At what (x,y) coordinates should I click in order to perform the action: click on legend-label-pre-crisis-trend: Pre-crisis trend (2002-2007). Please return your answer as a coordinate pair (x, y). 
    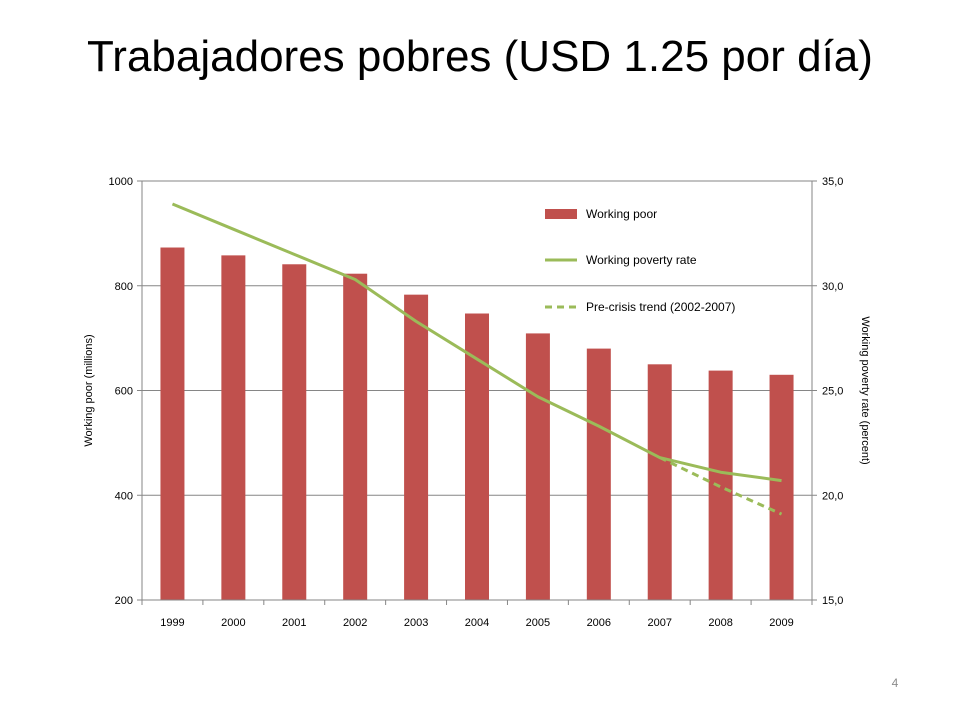
    Looking at the image, I should click on (660, 307).